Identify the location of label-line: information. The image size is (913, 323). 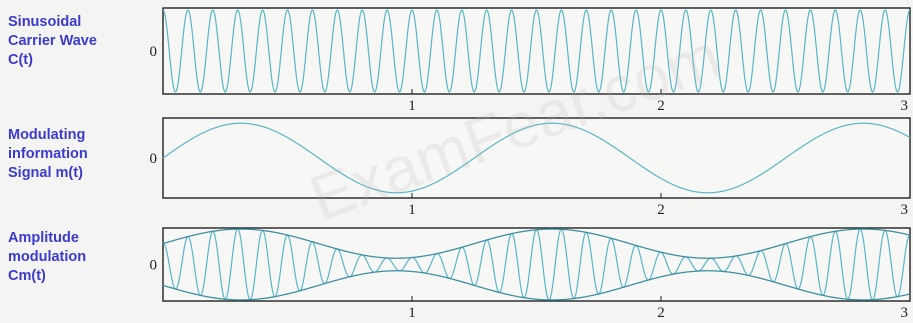
(48, 154).